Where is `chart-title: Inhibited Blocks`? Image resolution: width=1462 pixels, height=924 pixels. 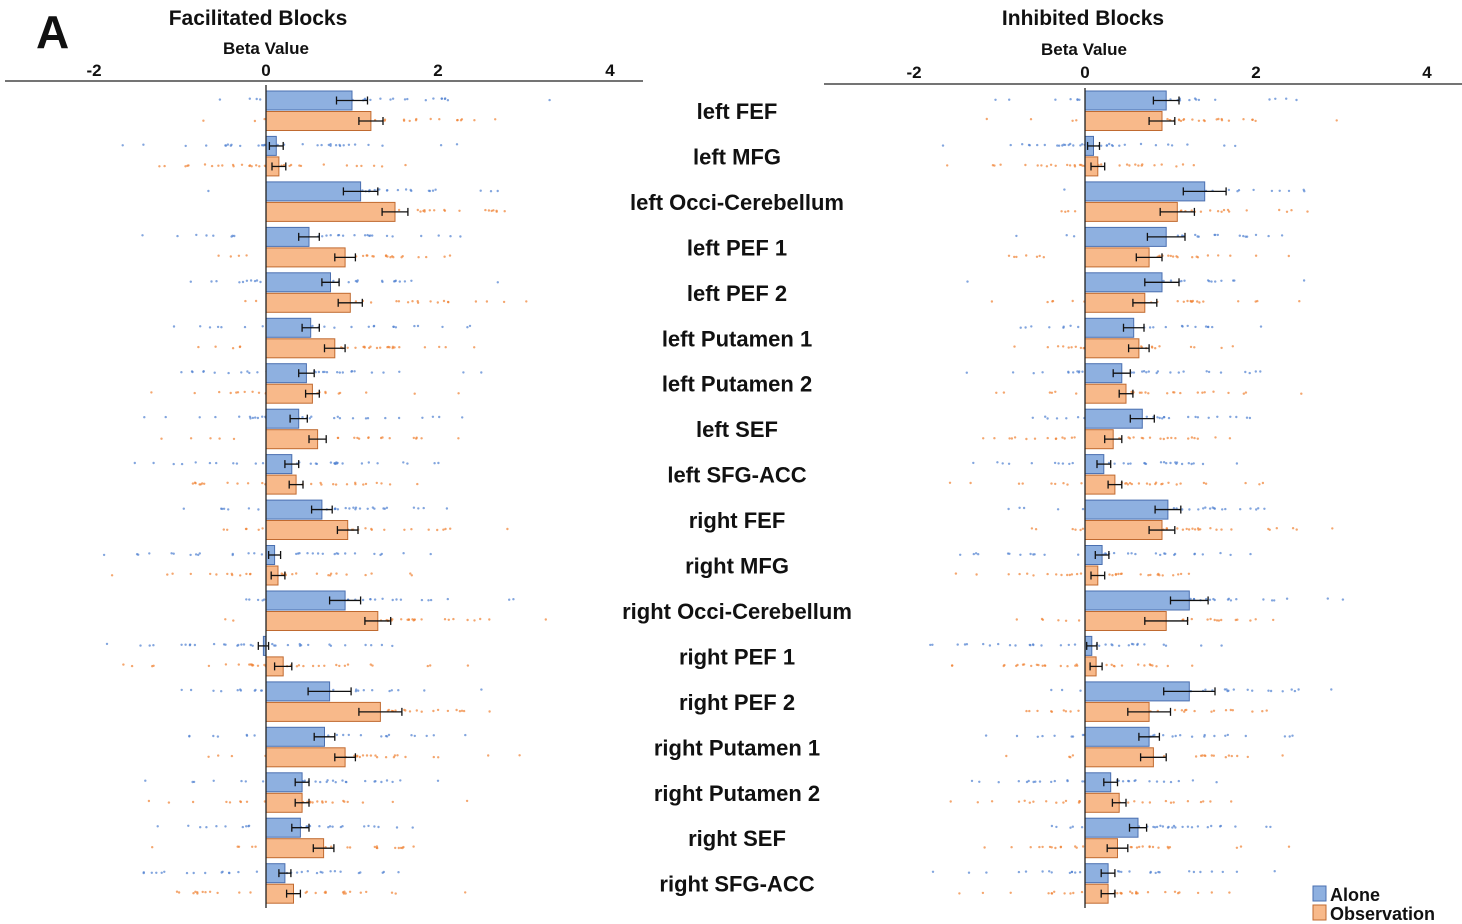
chart-title: Inhibited Blocks is located at coordinates (1083, 18).